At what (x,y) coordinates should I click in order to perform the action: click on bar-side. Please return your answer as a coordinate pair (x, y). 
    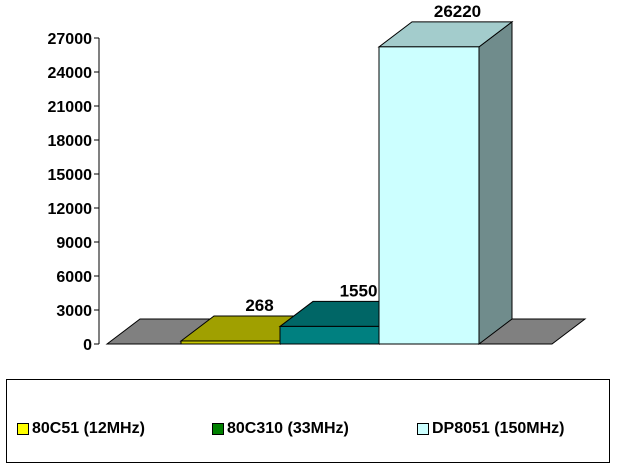
    Looking at the image, I should click on (495, 183).